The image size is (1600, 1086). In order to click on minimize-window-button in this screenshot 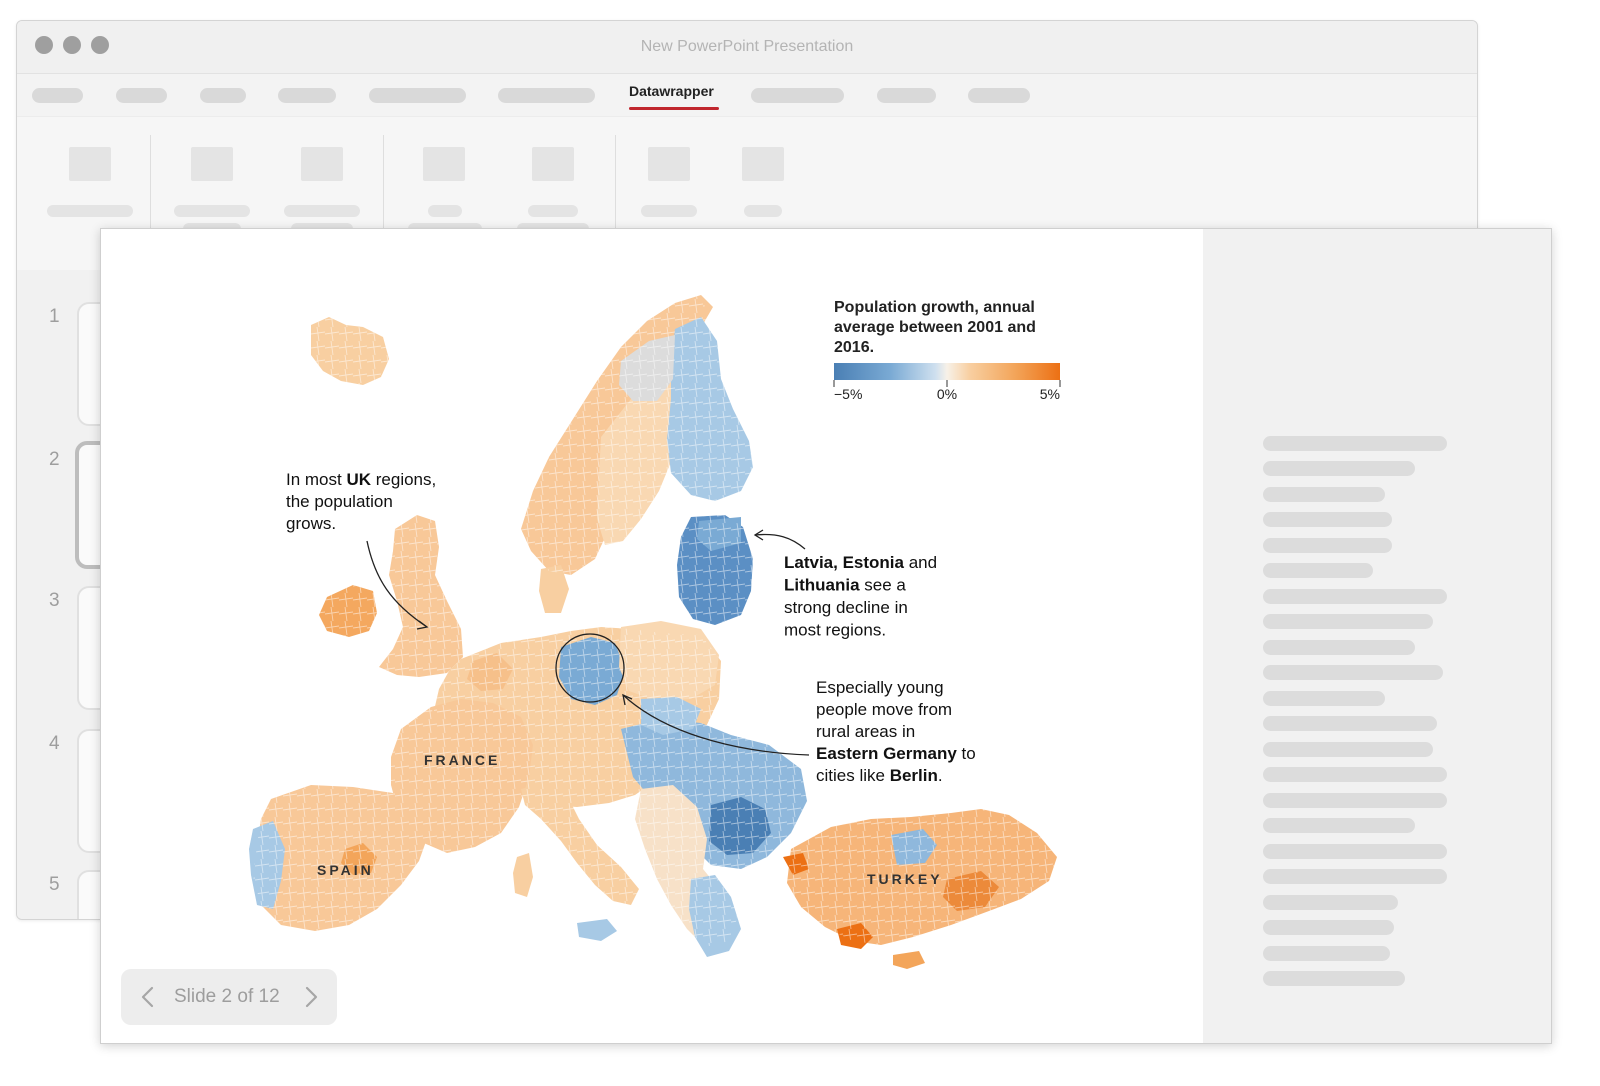, I will do `click(72, 45)`.